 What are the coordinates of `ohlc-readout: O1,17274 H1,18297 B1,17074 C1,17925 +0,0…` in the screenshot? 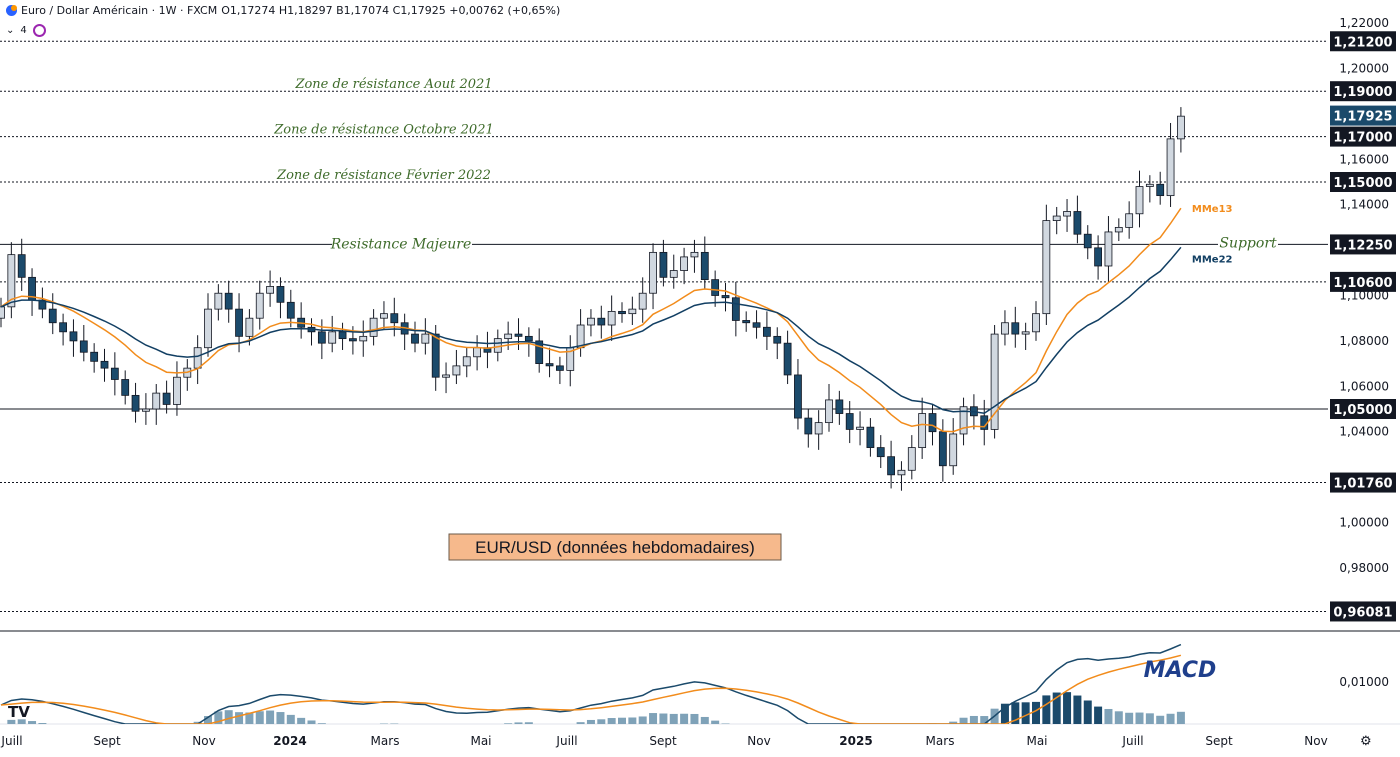 It's located at (391, 10).